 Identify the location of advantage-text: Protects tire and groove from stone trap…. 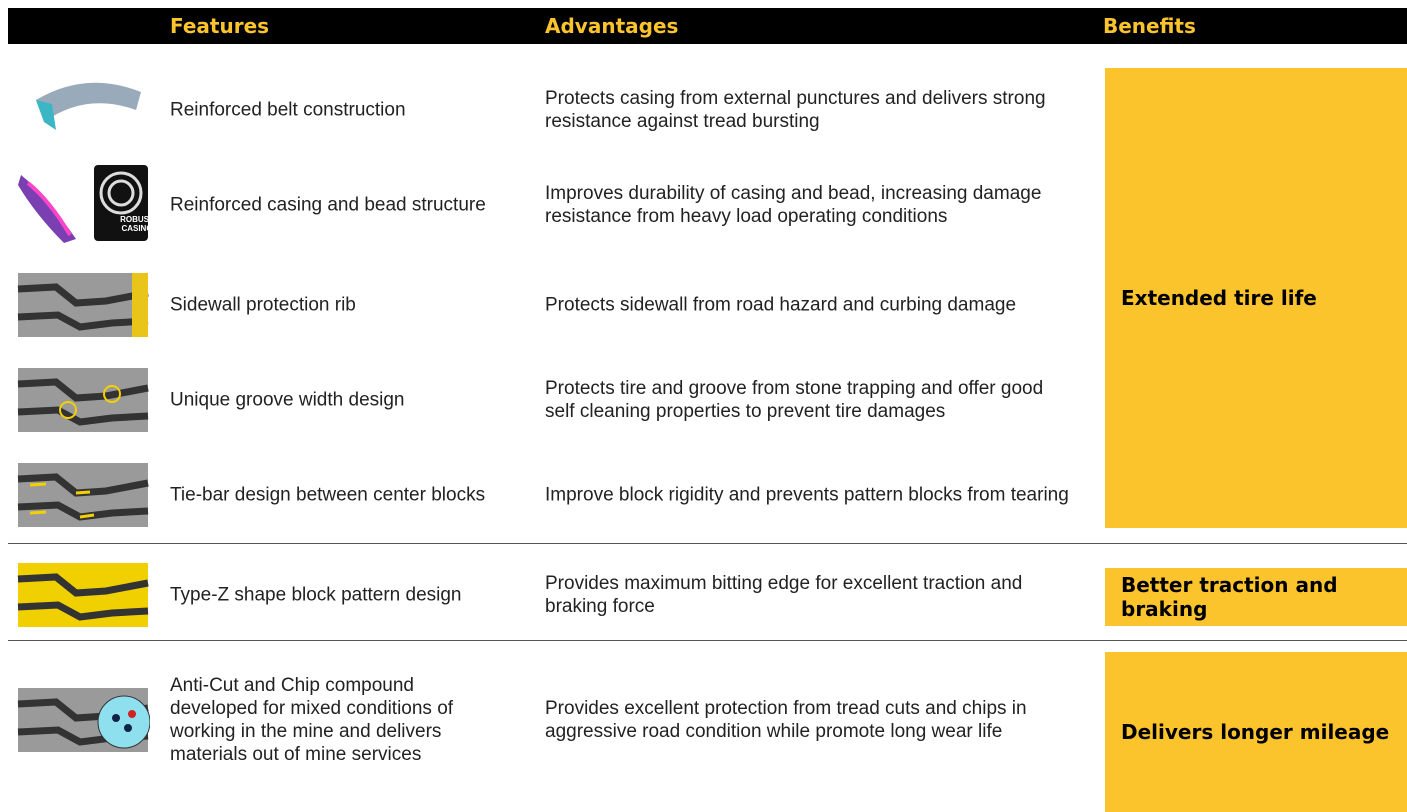
(794, 400).